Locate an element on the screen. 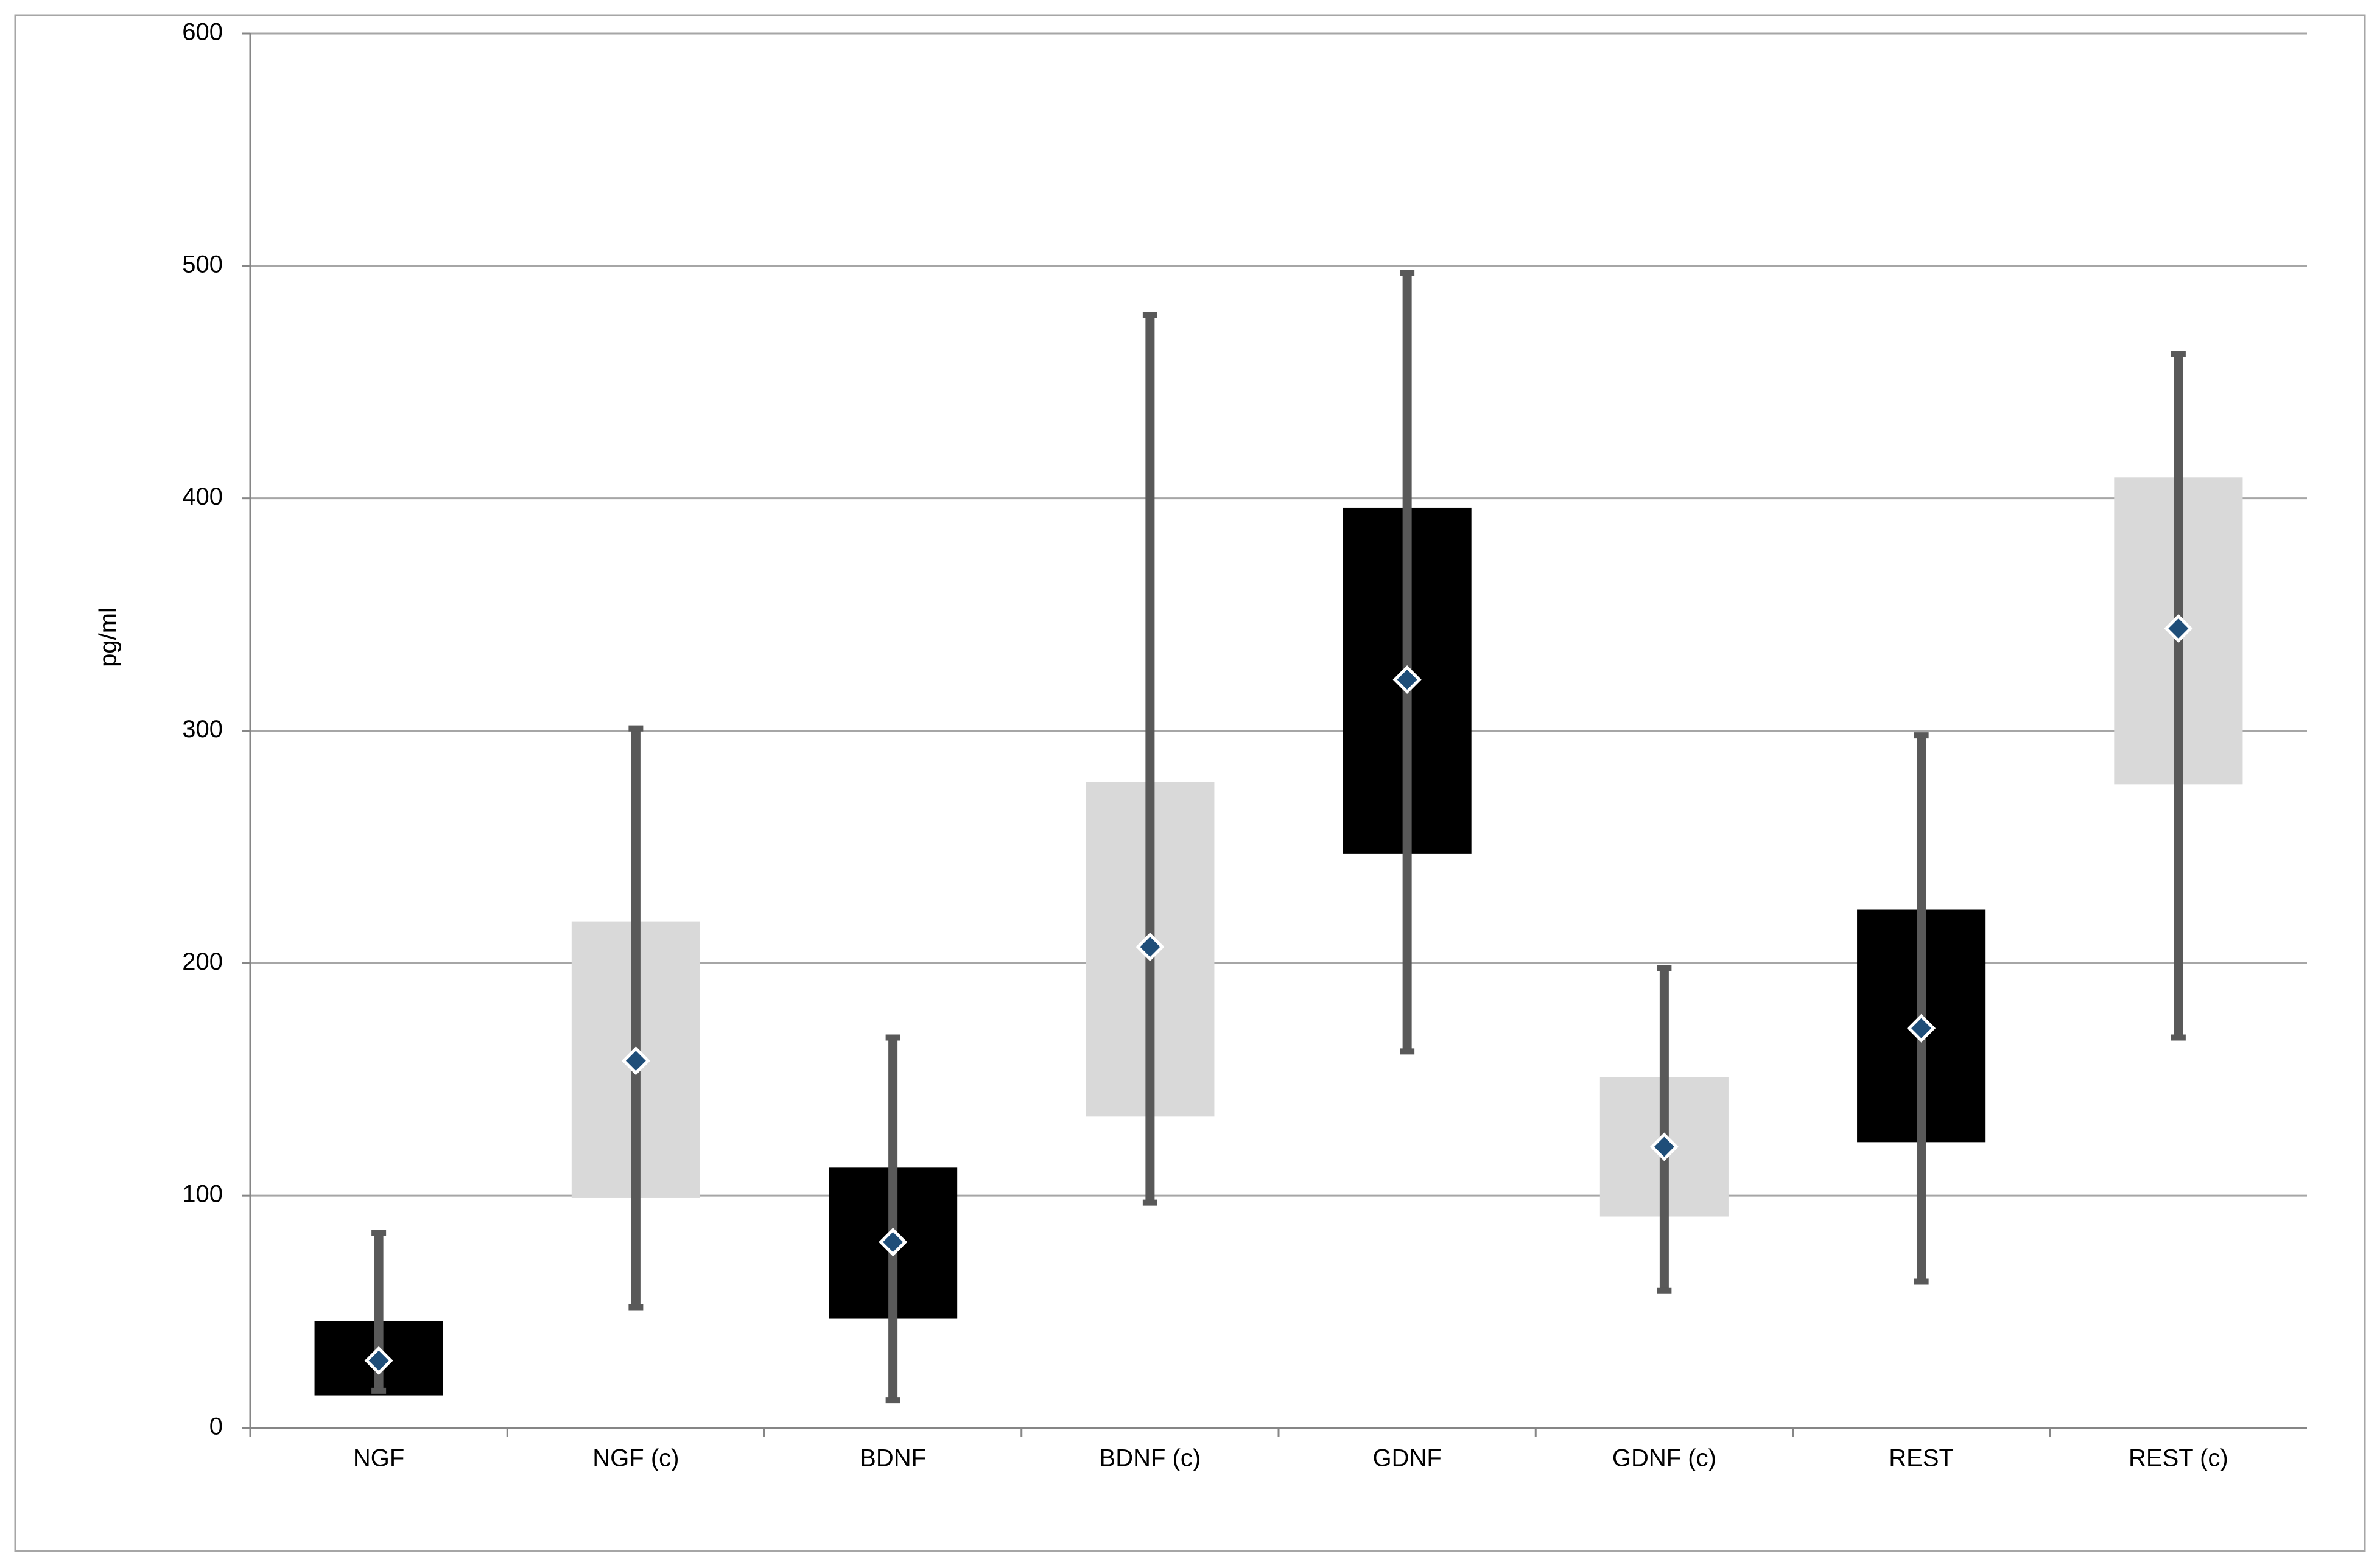  y-axis-label: pg/ml is located at coordinates (108, 637).